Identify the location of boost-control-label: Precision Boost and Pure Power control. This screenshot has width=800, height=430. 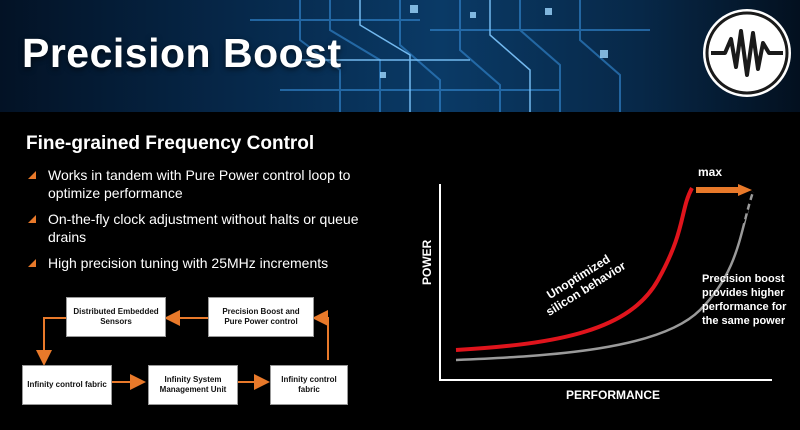
(261, 316).